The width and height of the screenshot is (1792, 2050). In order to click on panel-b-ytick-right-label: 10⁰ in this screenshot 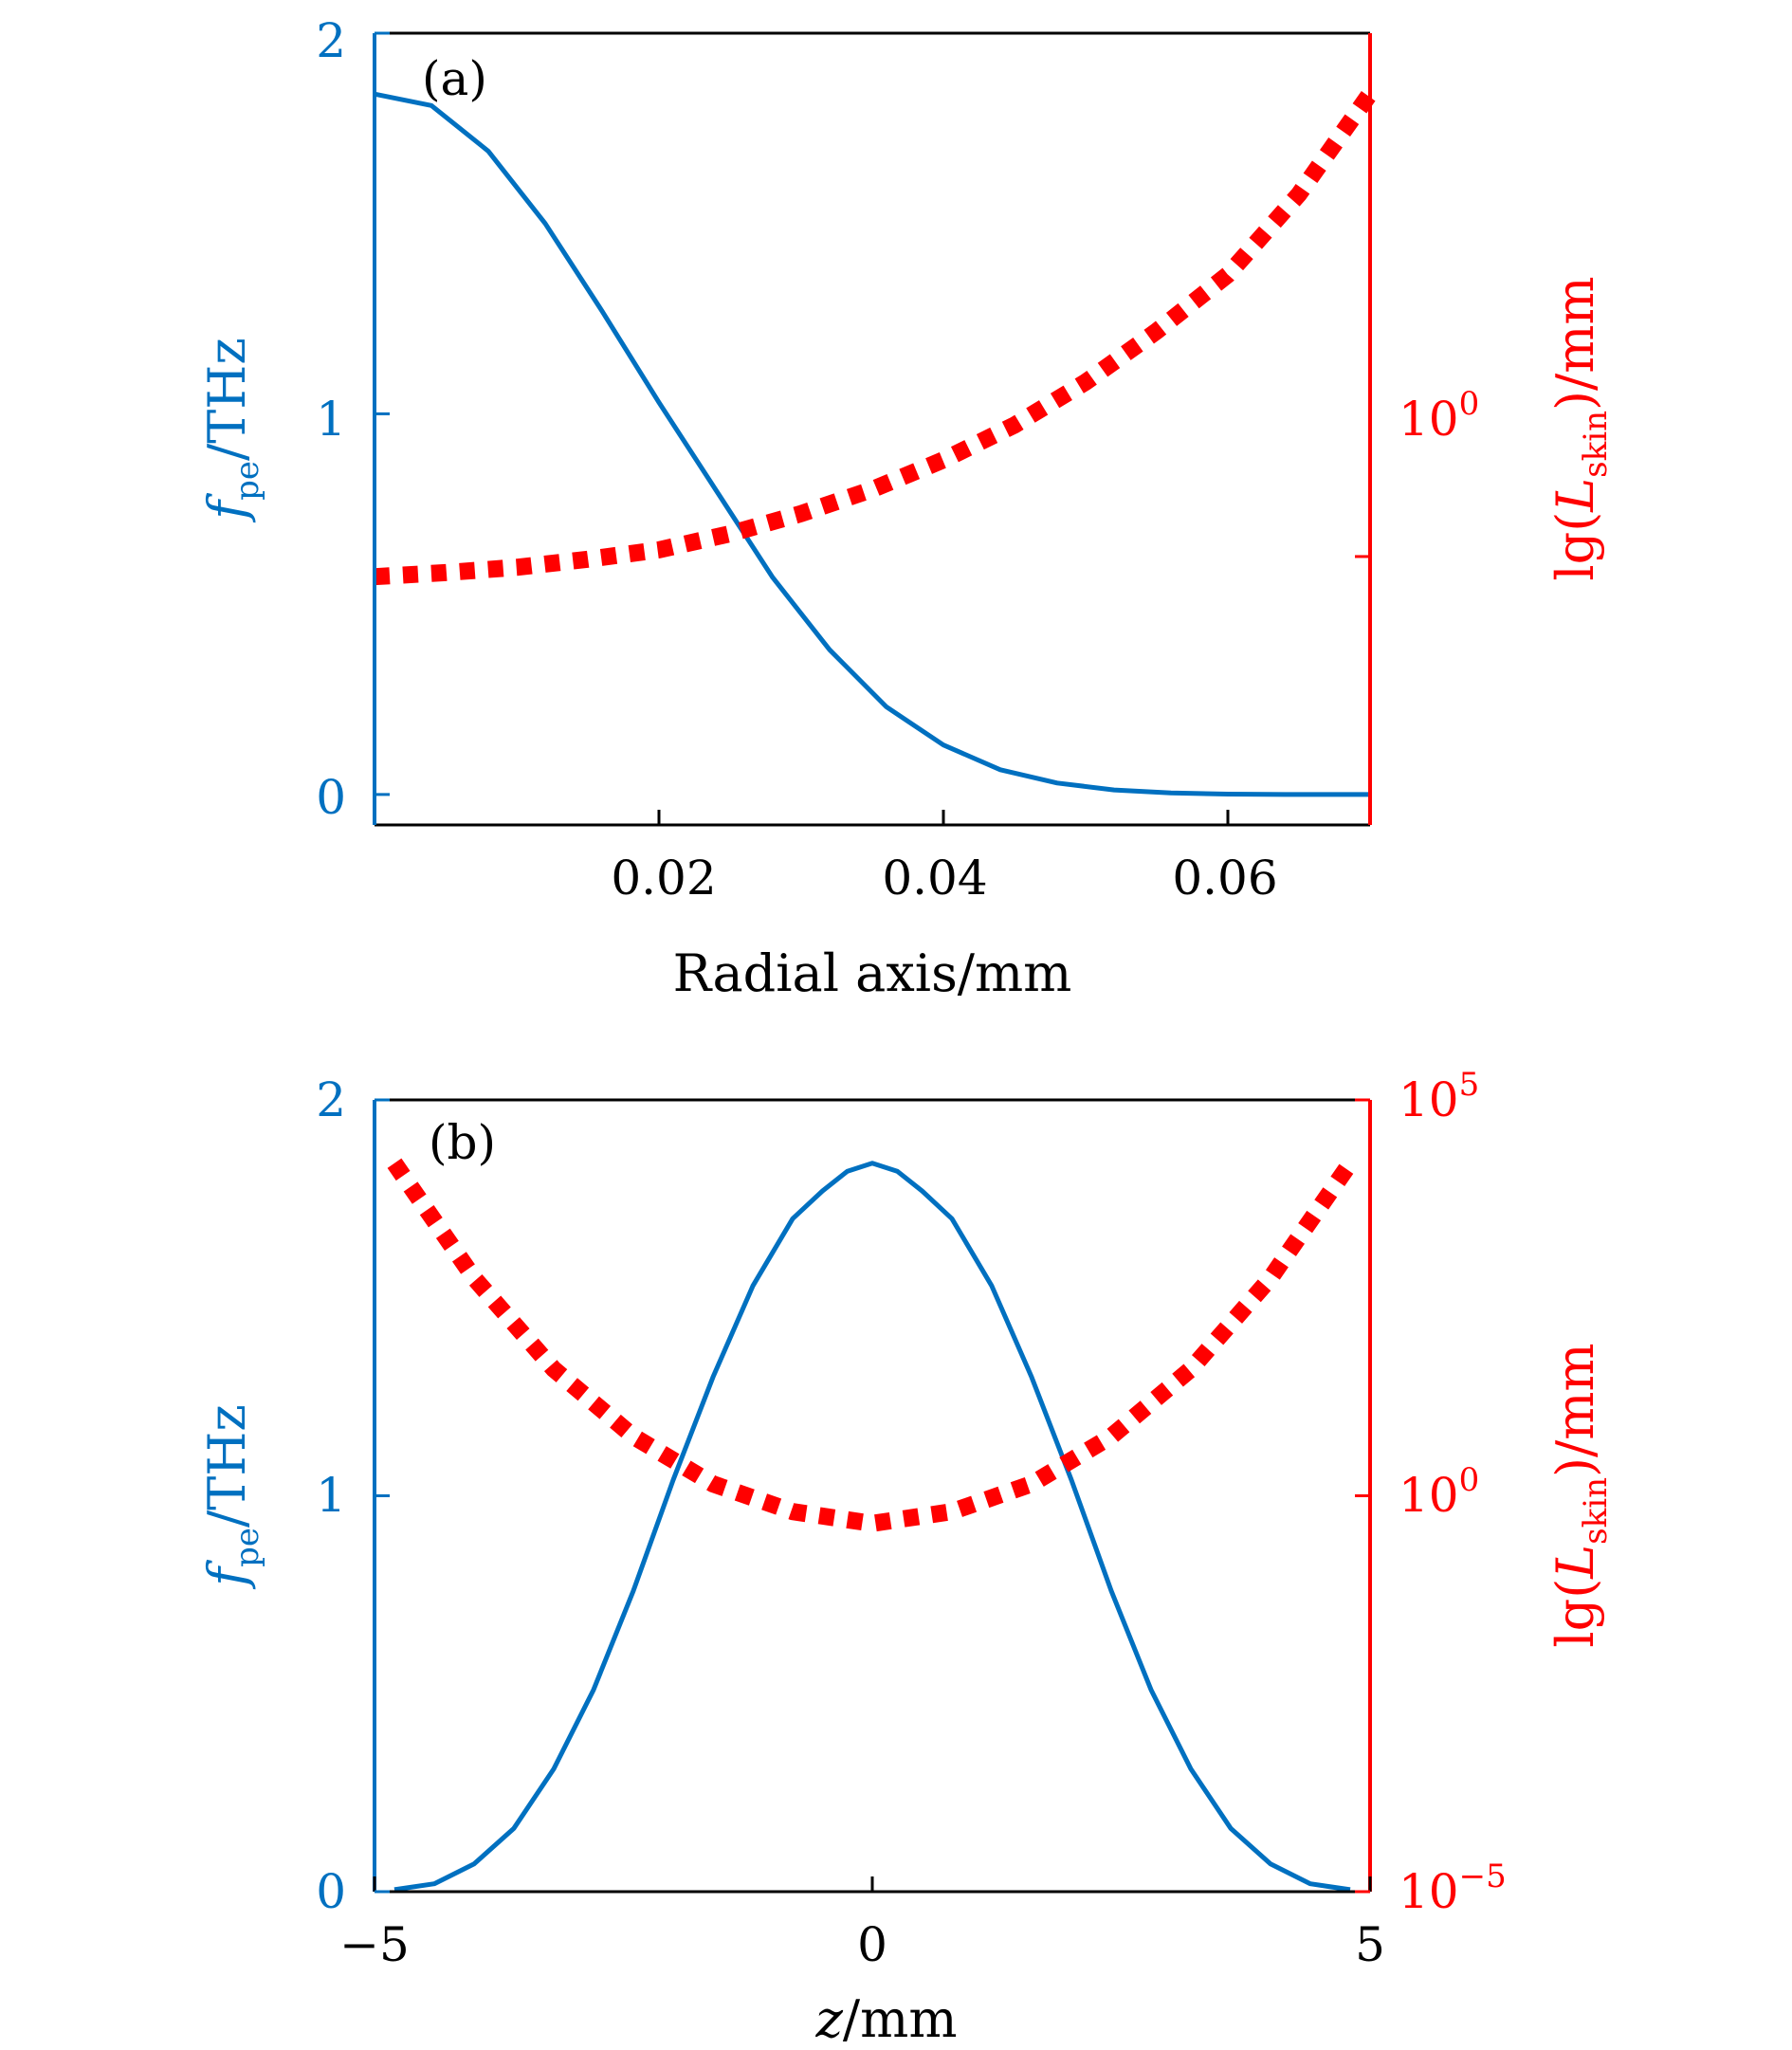, I will do `click(1439, 1492)`.